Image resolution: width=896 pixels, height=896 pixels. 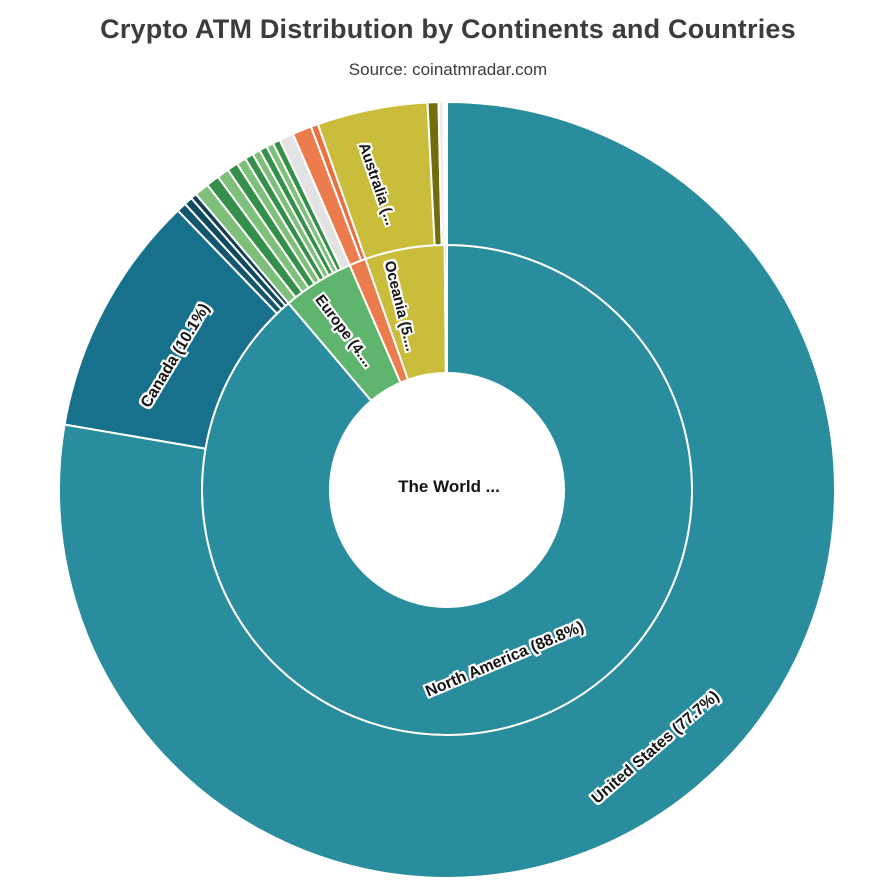 What do you see at coordinates (448, 69) in the screenshot?
I see `chart-subtitle: Source: coinatmradar.com` at bounding box center [448, 69].